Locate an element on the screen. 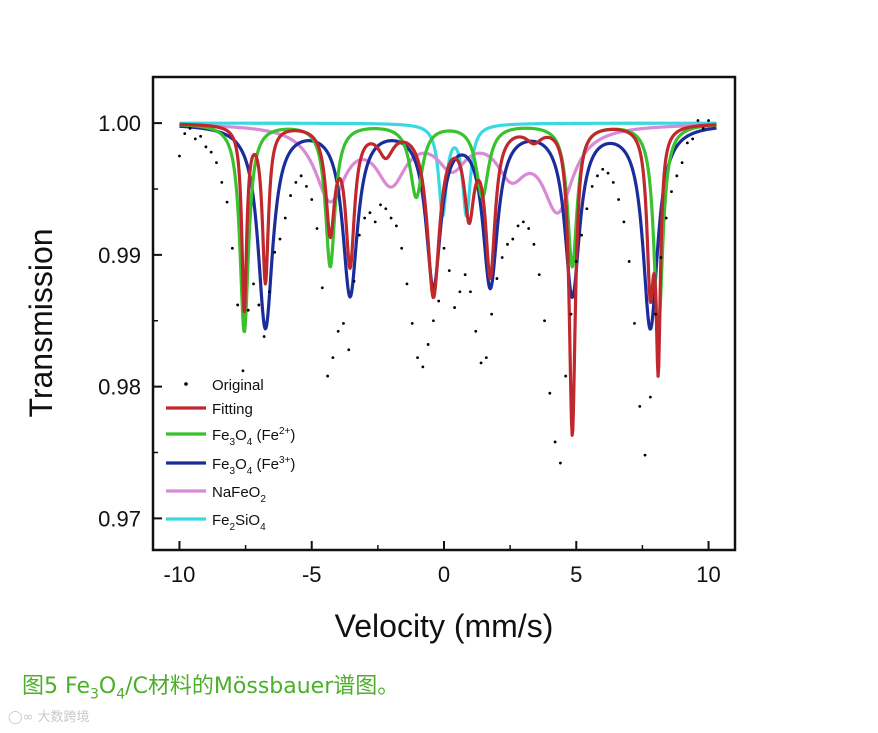 This screenshot has height=733, width=878. legend-label: Fe2SiO4 is located at coordinates (239, 522).